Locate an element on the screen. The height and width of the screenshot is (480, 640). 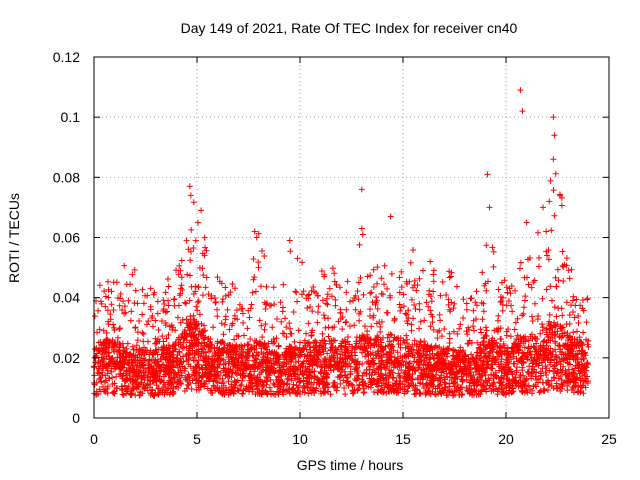
x-tick-label: 5 is located at coordinates (197, 439).